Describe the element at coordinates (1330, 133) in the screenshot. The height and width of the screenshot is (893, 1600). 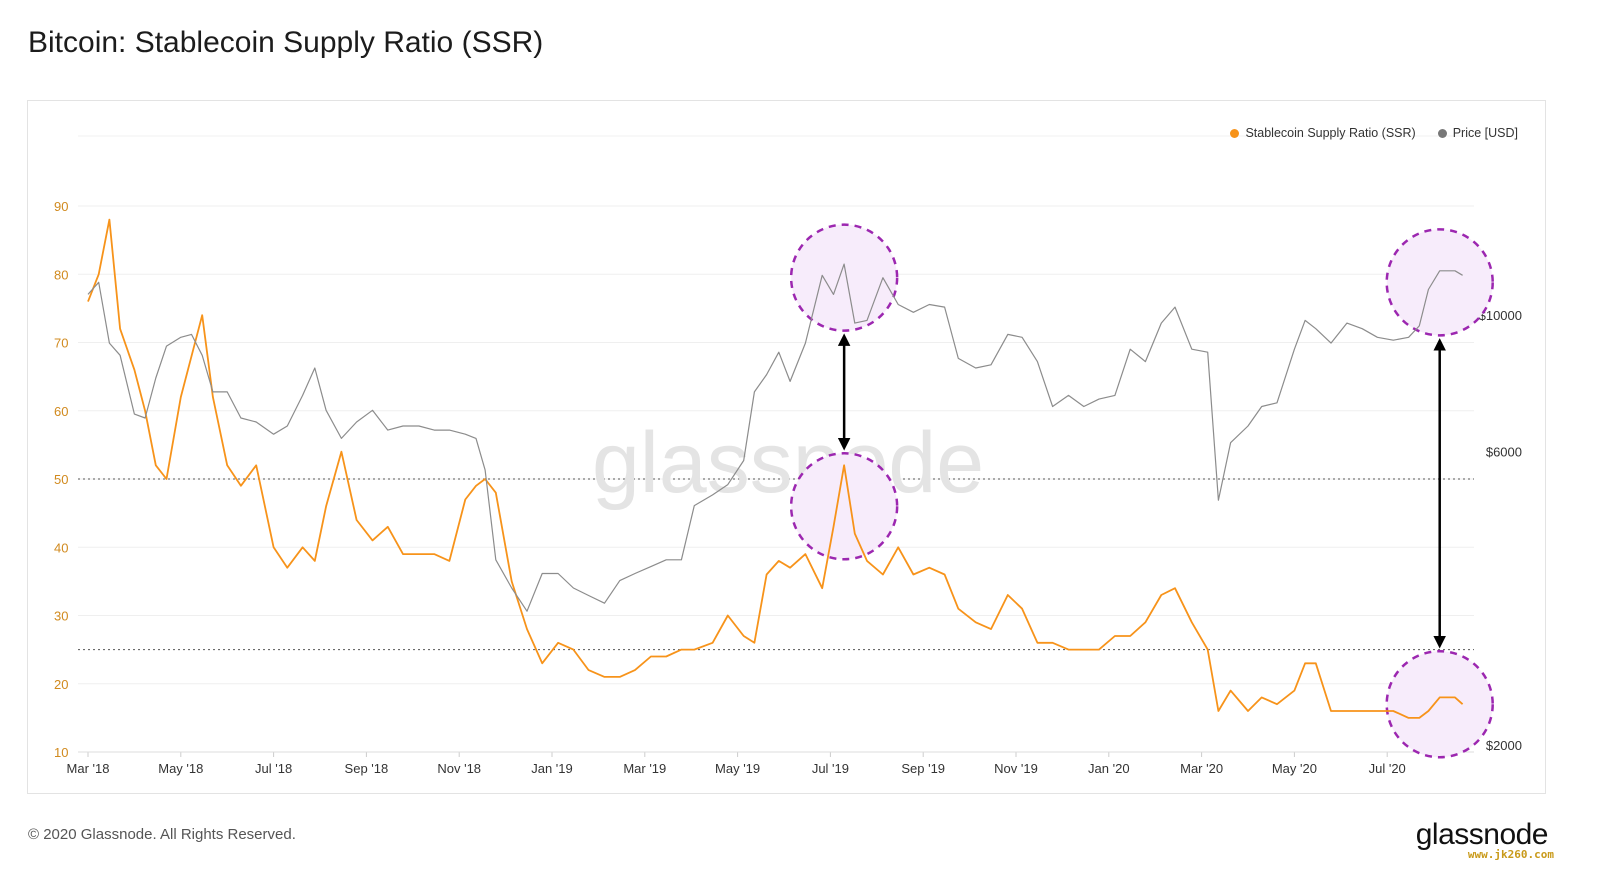
I see `legend-label: Stablecoin Supply Ratio (SSR)` at that location.